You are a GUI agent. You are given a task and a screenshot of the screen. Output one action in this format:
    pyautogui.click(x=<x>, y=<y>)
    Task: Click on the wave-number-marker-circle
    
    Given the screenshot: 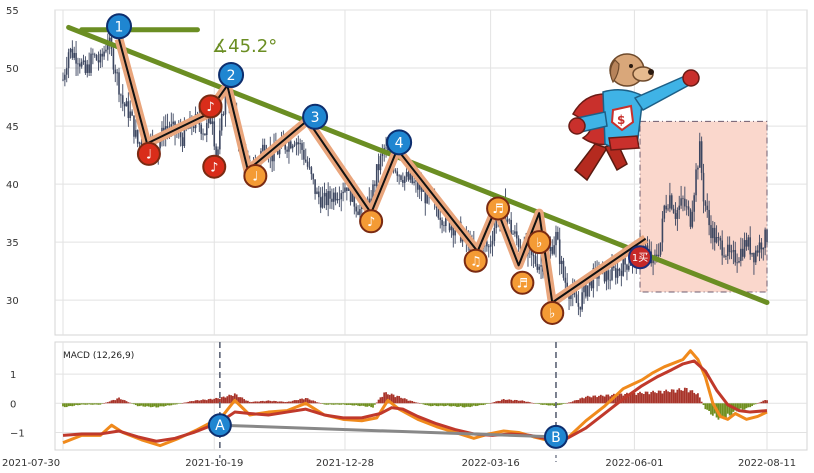 What is the action you would take?
    pyautogui.click(x=315, y=116)
    